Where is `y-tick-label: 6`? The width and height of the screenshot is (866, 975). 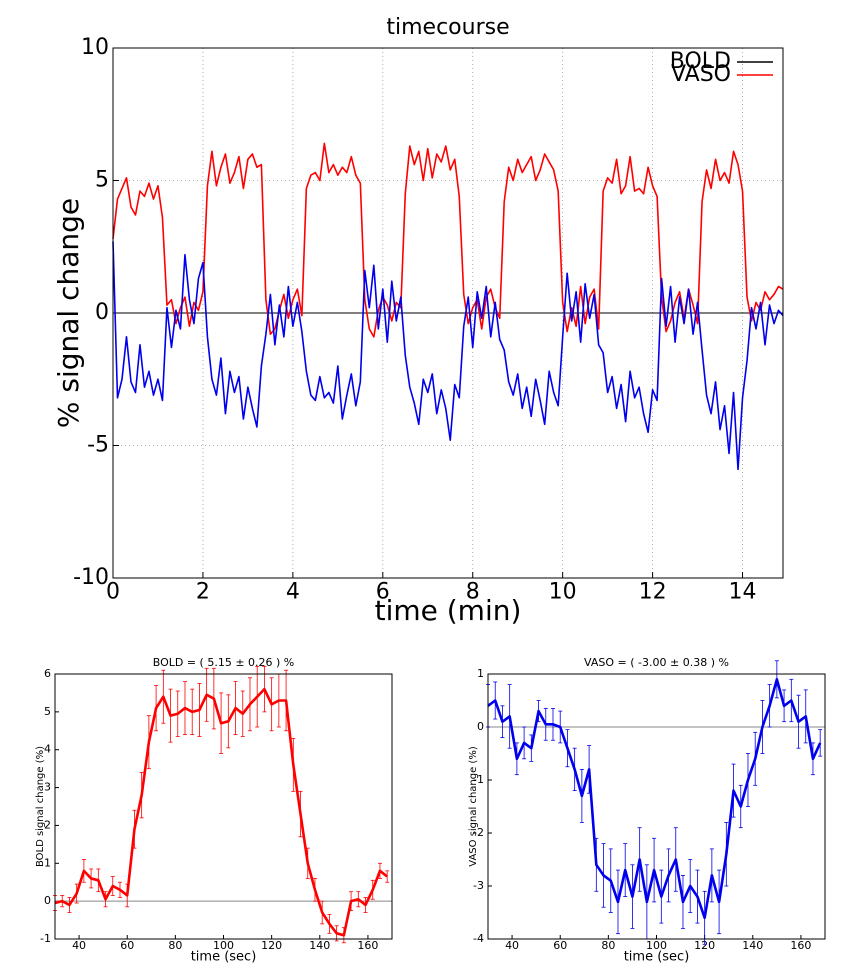 y-tick-label: 6 is located at coordinates (47, 673).